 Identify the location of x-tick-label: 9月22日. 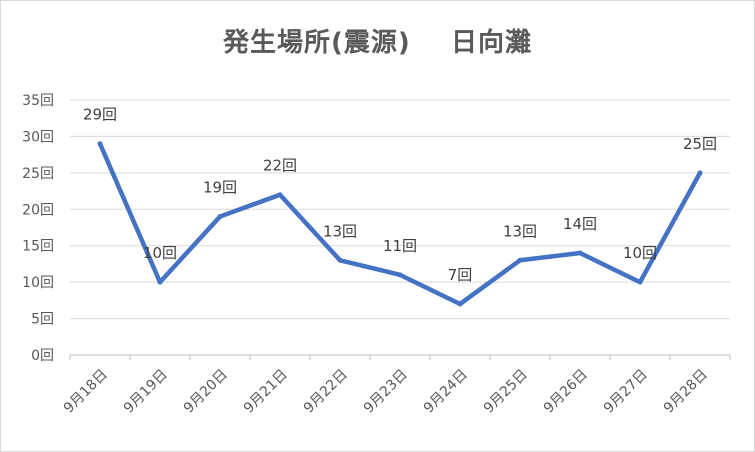
(326, 392).